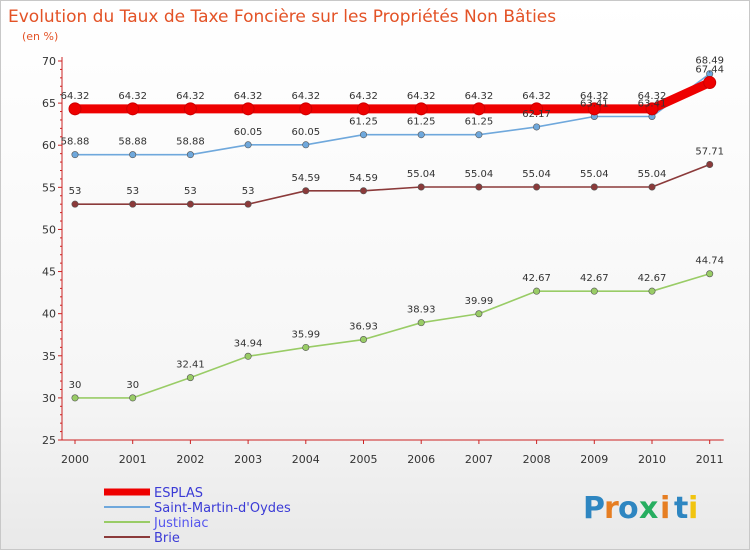  Describe the element at coordinates (49, 356) in the screenshot. I see `y-tick-label: 35` at that location.